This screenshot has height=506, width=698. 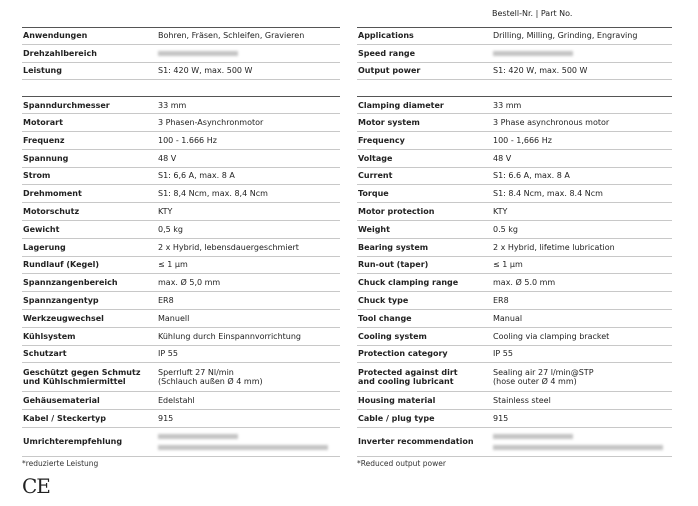 What do you see at coordinates (174, 318) in the screenshot?
I see `value-line: Manuell` at bounding box center [174, 318].